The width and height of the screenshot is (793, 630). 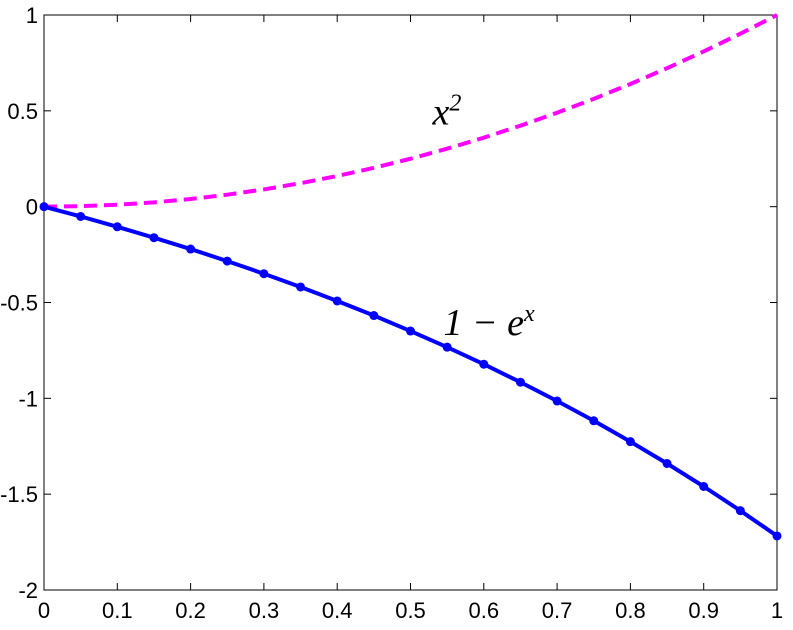 What do you see at coordinates (484, 610) in the screenshot?
I see `x-tick-label: 0.6` at bounding box center [484, 610].